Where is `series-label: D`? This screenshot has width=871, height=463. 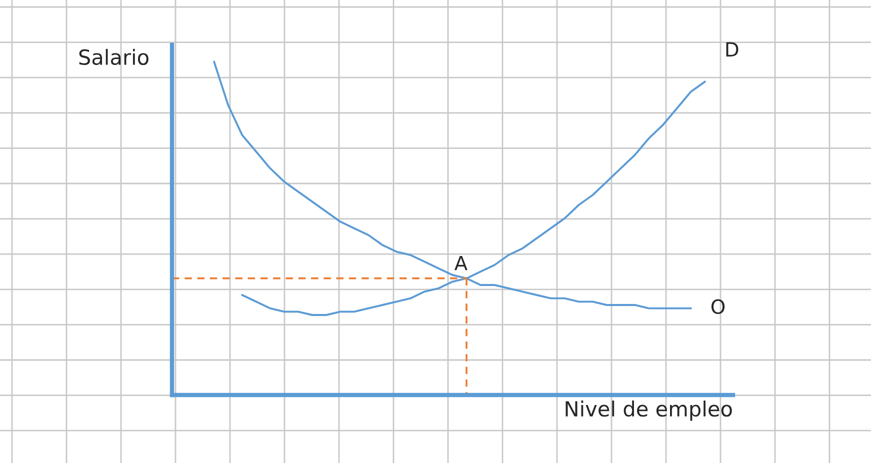
series-label: D is located at coordinates (732, 49).